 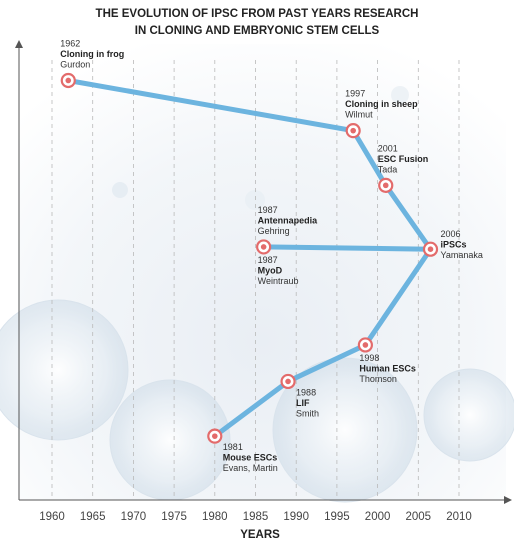 I want to click on x-tick-label: 2000, so click(x=378, y=517).